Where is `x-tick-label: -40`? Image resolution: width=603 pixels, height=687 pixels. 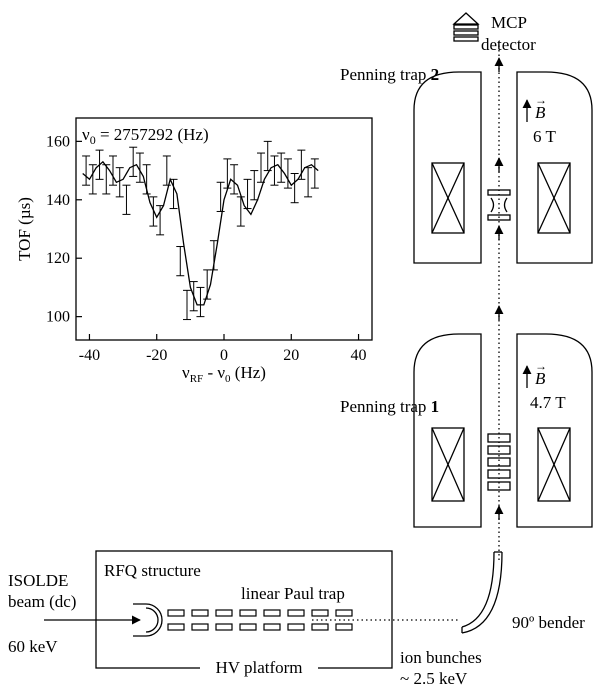 x-tick-label: -40 is located at coordinates (89, 355).